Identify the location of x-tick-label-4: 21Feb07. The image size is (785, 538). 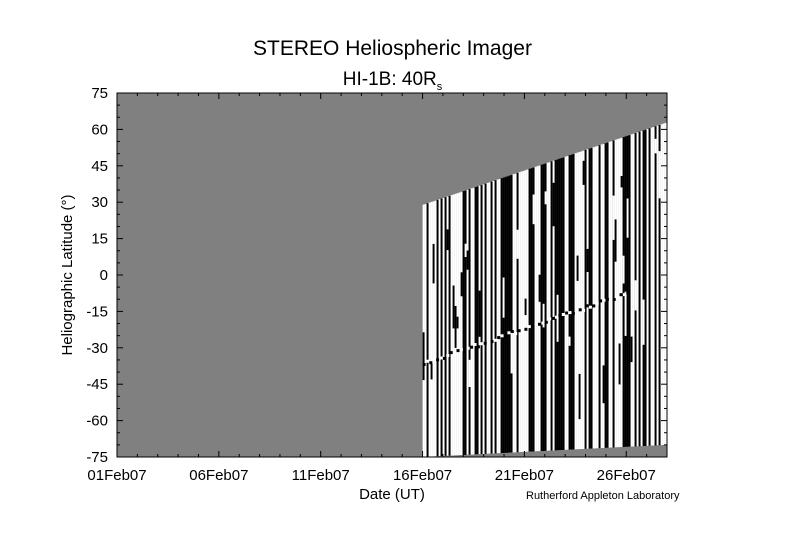
(524, 475).